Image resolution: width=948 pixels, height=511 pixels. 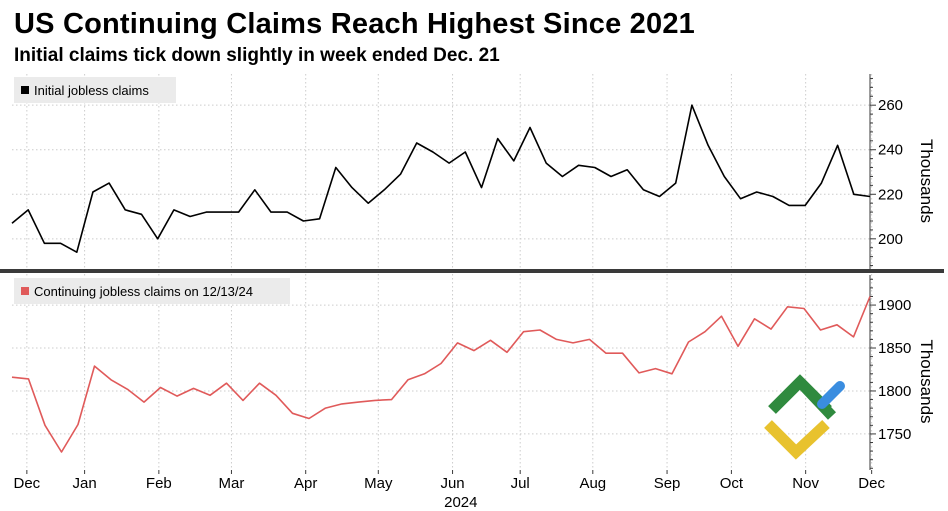 What do you see at coordinates (91, 90) in the screenshot?
I see `initial-legend-label: Initial jobless claims` at bounding box center [91, 90].